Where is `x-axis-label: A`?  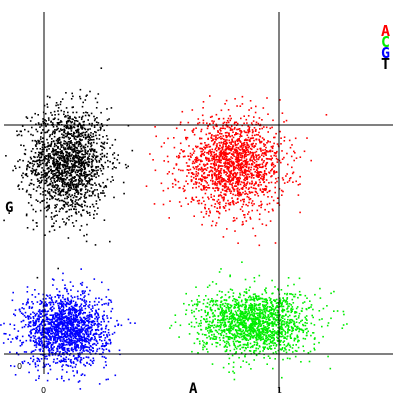
x-axis-label: A is located at coordinates (193, 389).